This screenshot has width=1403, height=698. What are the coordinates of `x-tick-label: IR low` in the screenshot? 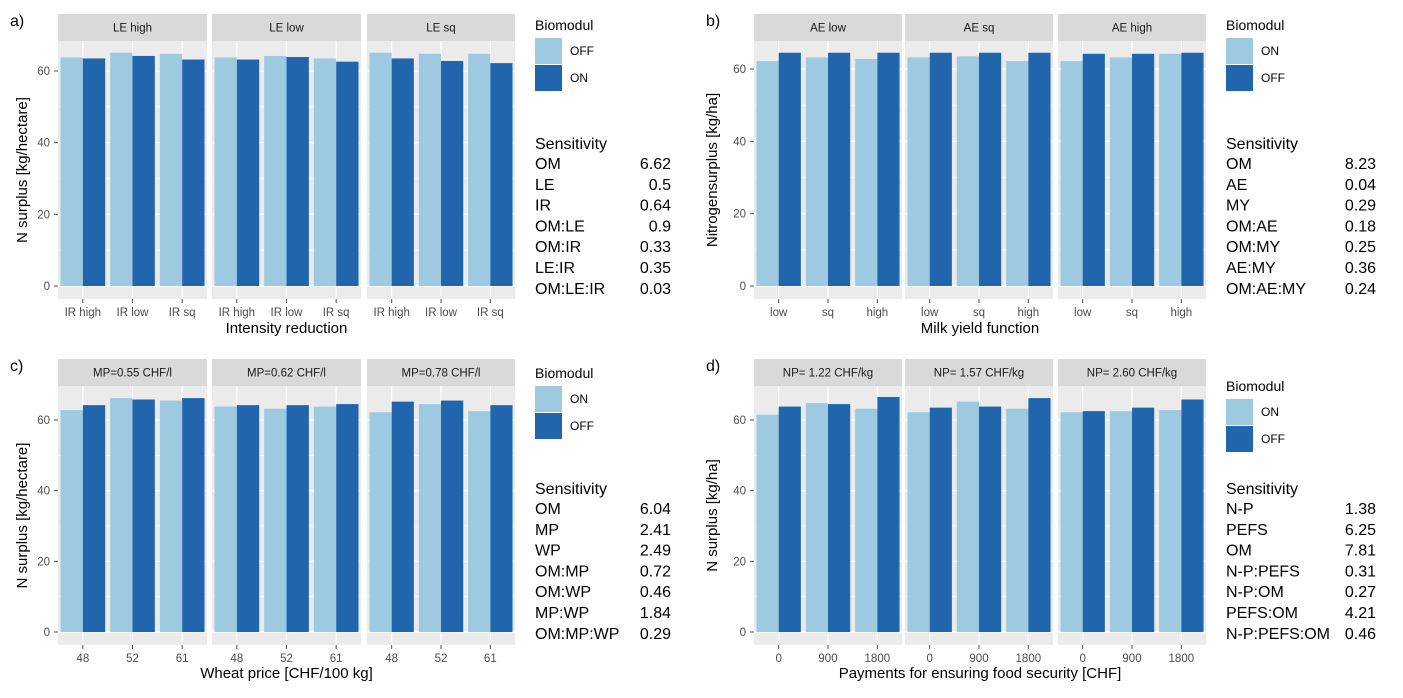 It's located at (133, 313).